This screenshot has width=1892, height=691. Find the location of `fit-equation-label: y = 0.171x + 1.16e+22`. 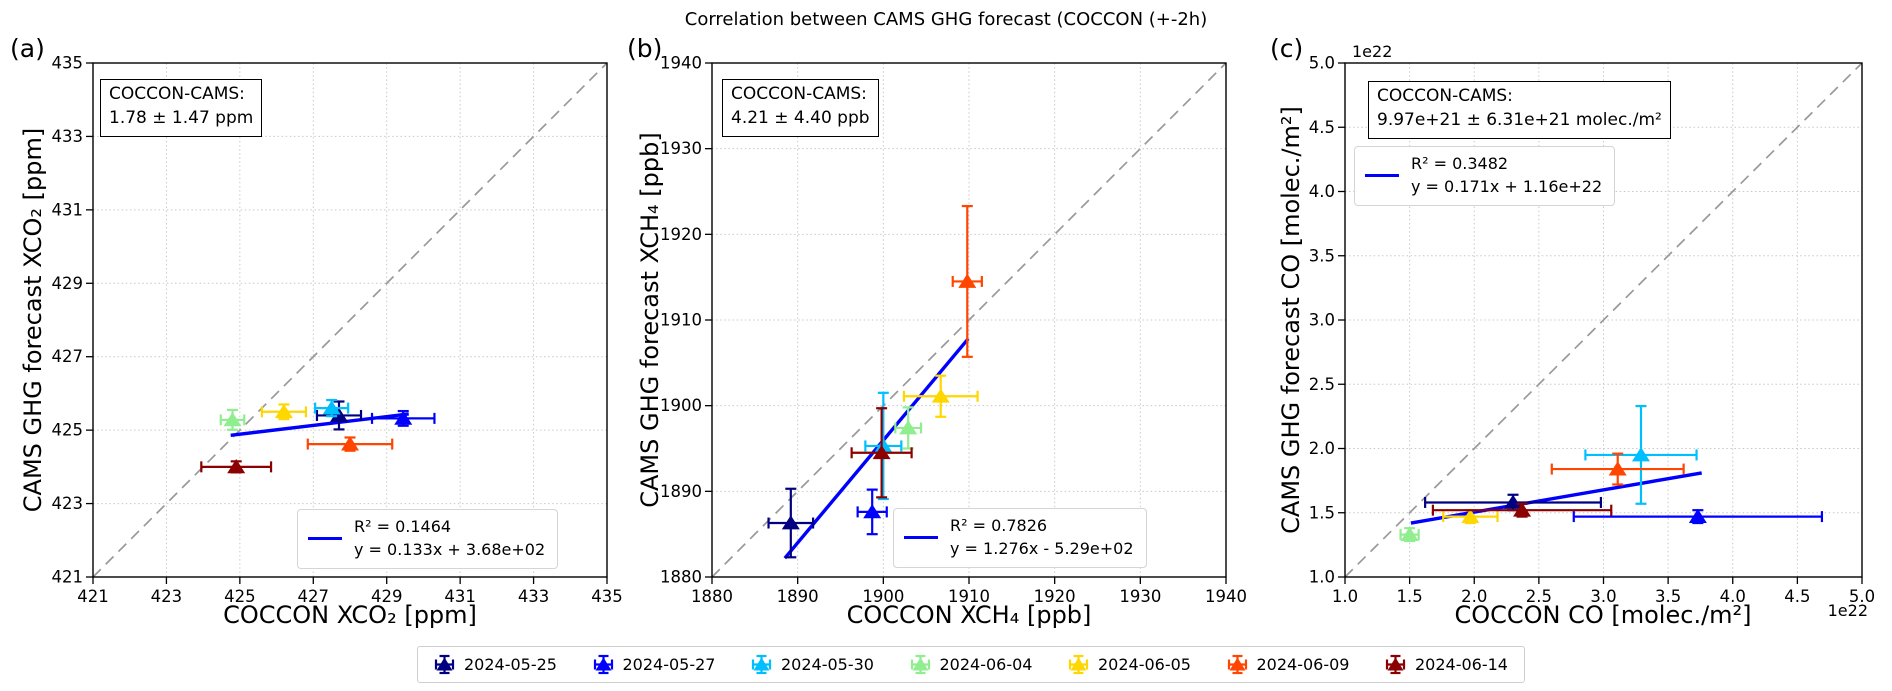

fit-equation-label: y = 0.171x + 1.16e+22 is located at coordinates (1507, 187).